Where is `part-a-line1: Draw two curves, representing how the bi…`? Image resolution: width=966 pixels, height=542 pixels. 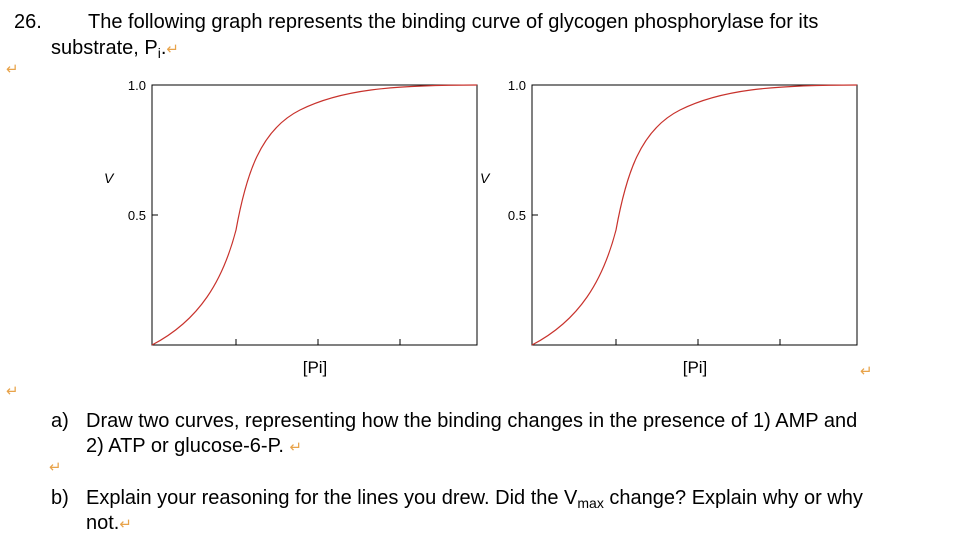 part-a-line1: Draw two curves, representing how the bi… is located at coordinates (472, 421).